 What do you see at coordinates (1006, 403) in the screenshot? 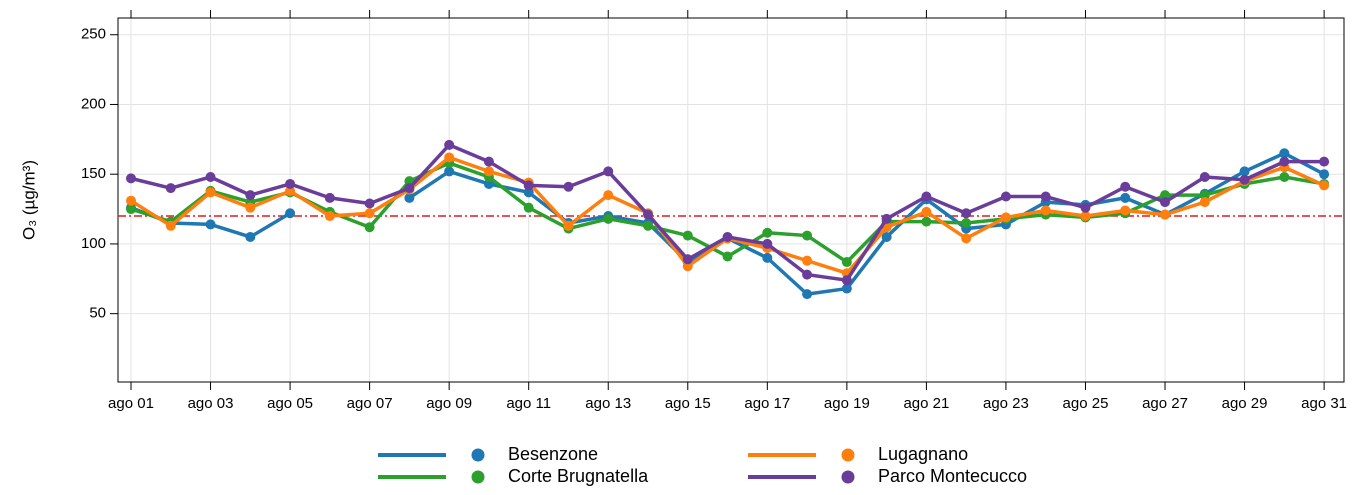
I see `x-tick-label: ago 23` at bounding box center [1006, 403].